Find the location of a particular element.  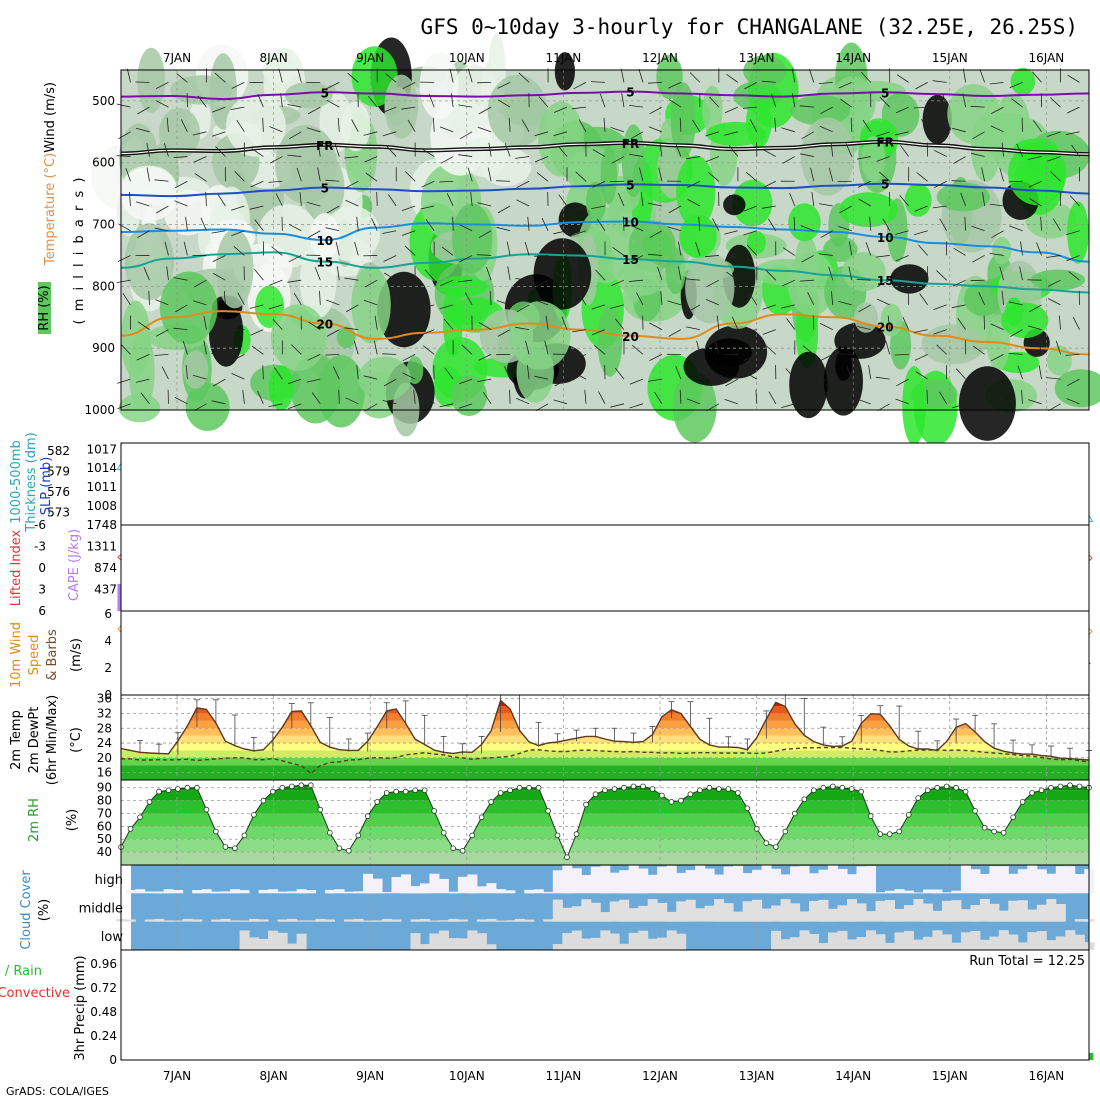

lifted-index-axis-label: Lifted Index is located at coordinates (16, 567).